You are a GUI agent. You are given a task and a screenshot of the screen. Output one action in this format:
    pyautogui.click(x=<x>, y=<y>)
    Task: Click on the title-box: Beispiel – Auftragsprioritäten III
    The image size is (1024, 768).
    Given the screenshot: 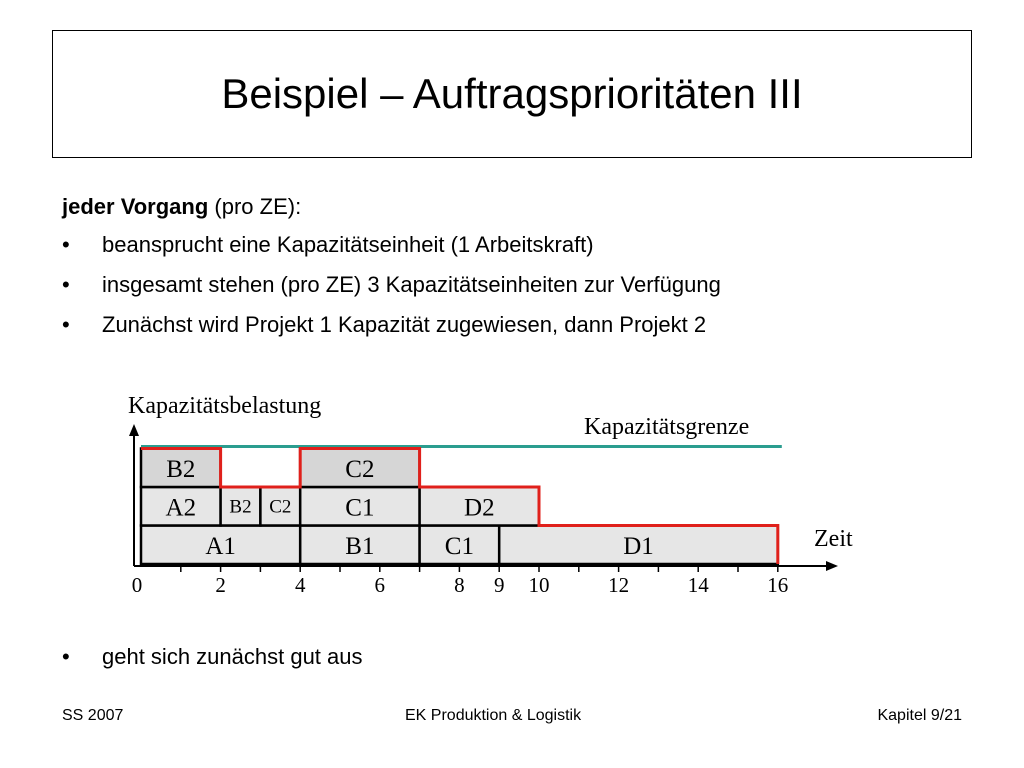 What is the action you would take?
    pyautogui.click(x=512, y=94)
    